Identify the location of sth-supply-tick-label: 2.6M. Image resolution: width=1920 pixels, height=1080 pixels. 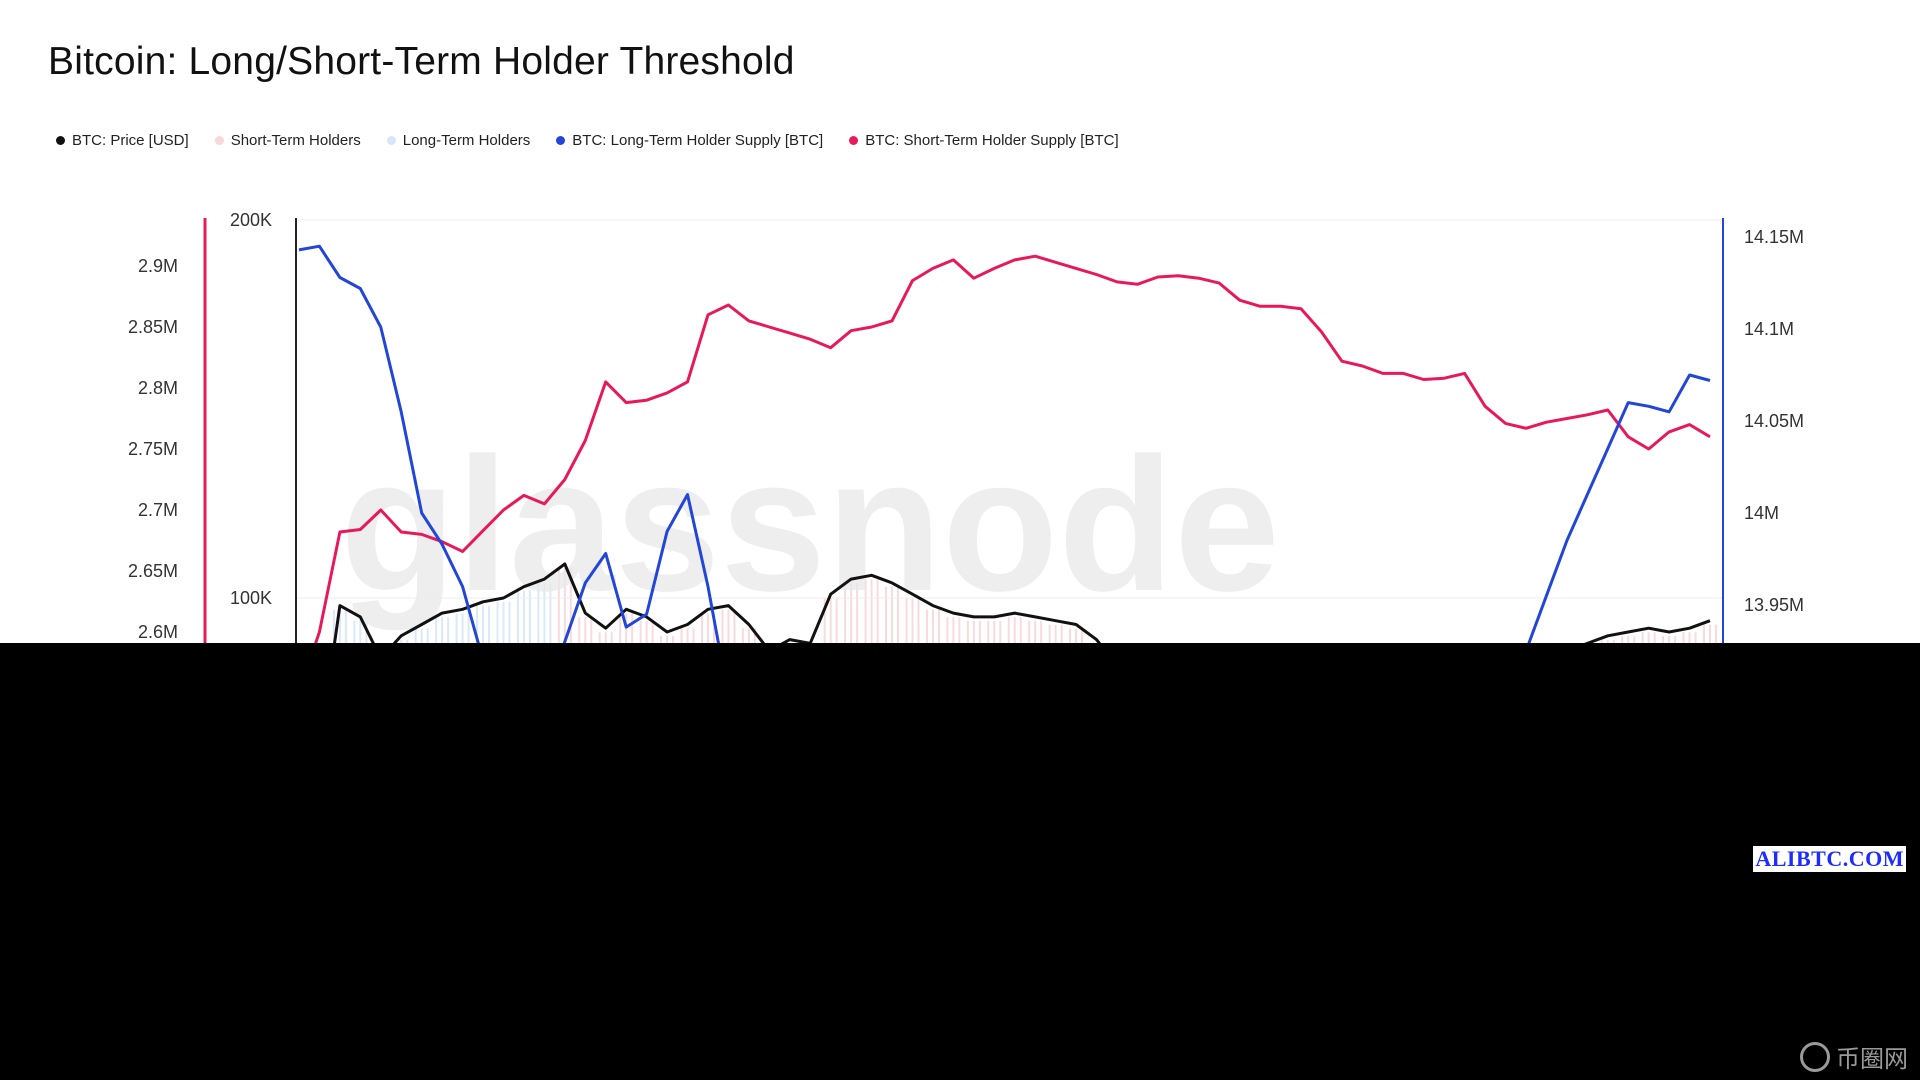
(158, 632).